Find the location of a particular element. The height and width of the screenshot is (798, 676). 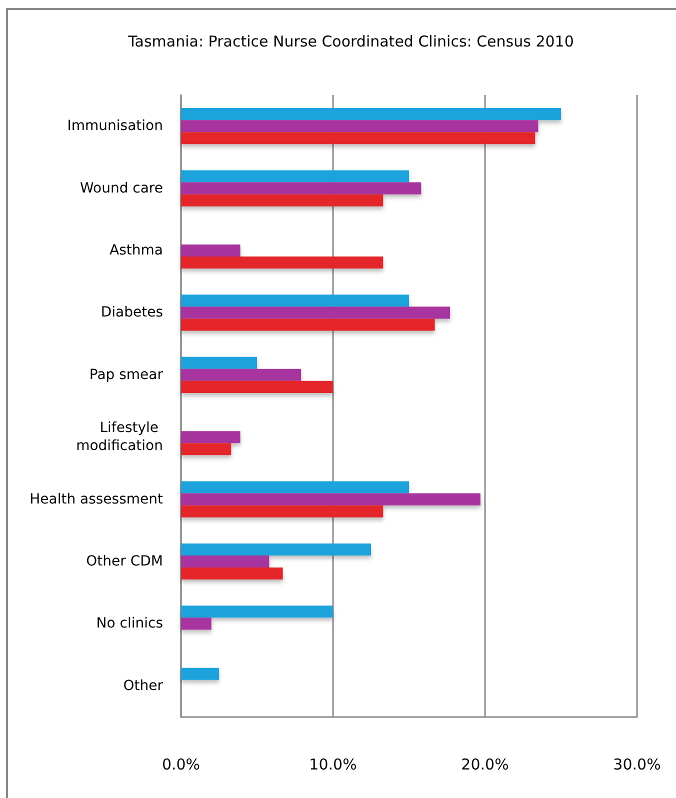

y-tick-label: Other is located at coordinates (143, 686).